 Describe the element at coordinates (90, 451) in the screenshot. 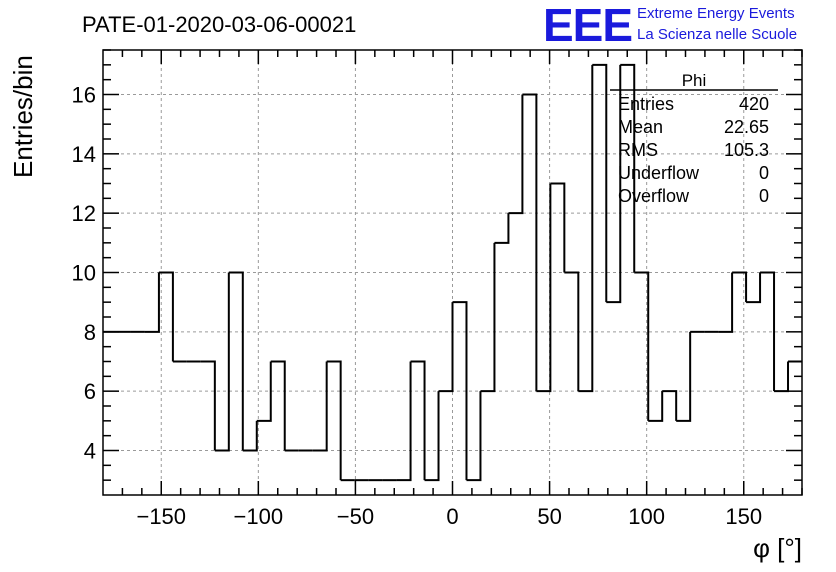

I see `y-tick-label: 4` at that location.